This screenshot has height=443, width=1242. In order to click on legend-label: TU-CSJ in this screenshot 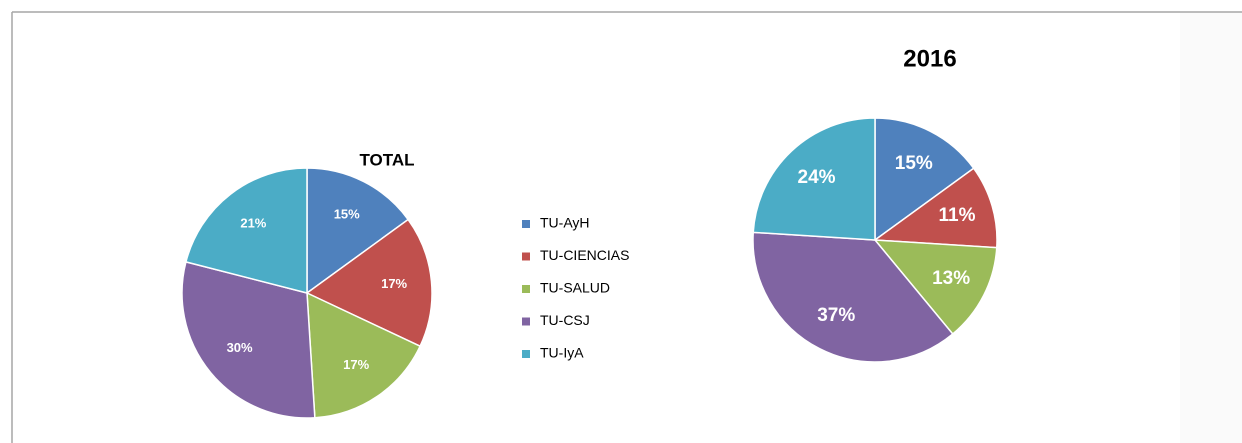, I will do `click(565, 320)`.